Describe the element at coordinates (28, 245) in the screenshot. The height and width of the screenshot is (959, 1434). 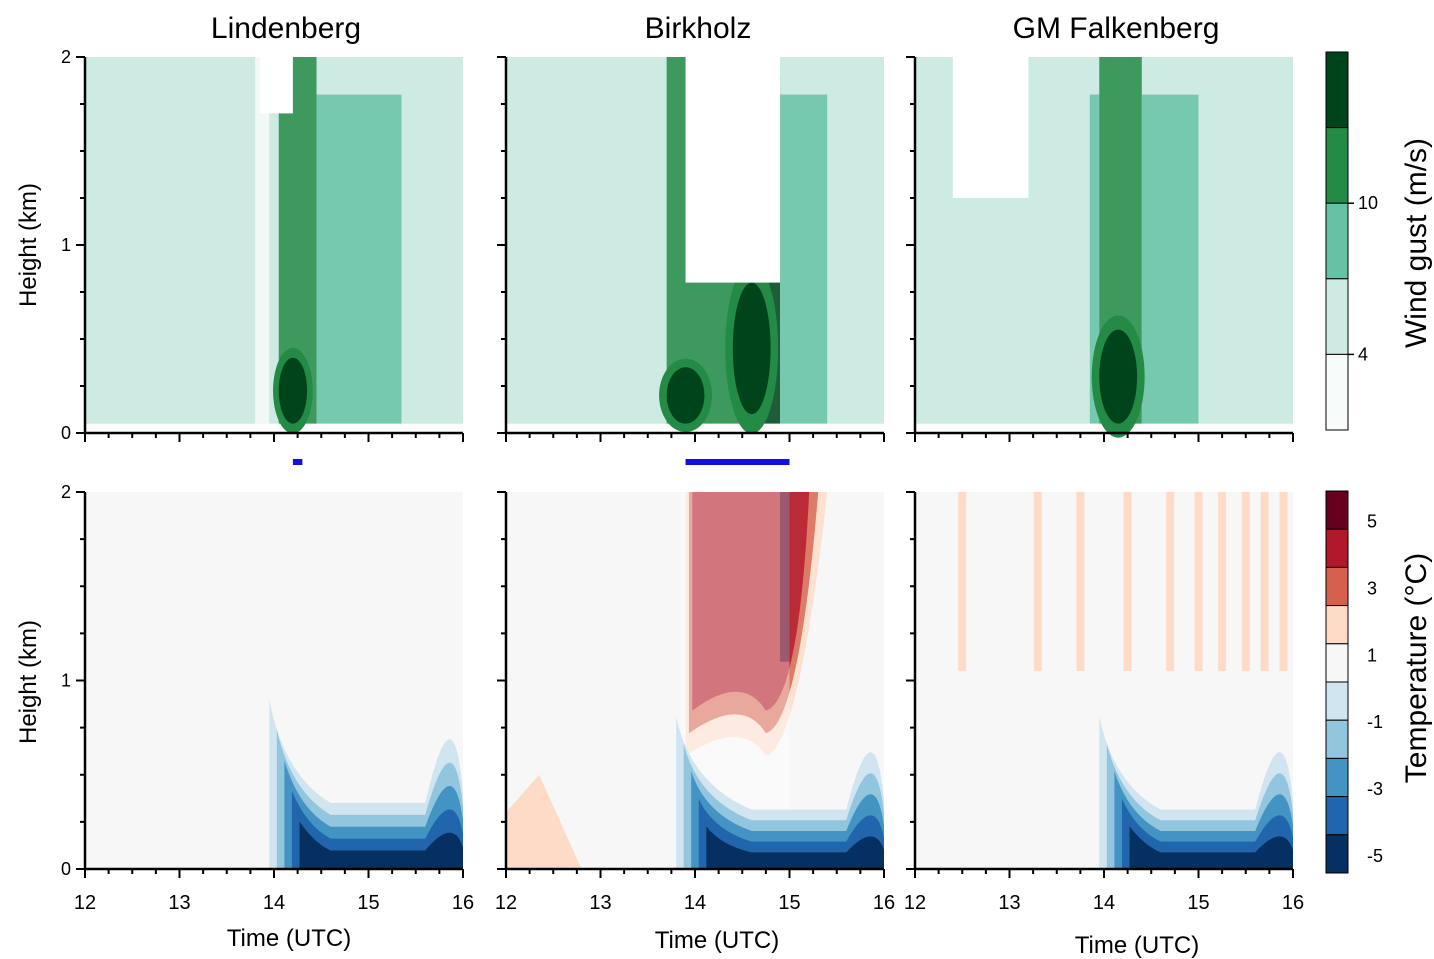
I see `y-axis-label-top: Height (km)` at that location.